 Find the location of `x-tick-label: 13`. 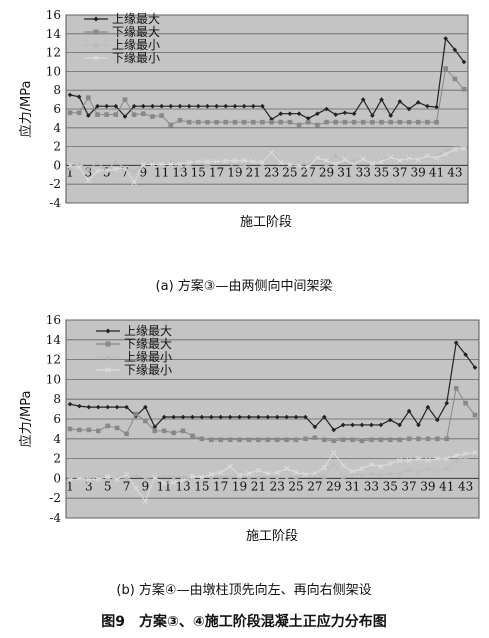

x-tick-label: 13 is located at coordinates (182, 486).